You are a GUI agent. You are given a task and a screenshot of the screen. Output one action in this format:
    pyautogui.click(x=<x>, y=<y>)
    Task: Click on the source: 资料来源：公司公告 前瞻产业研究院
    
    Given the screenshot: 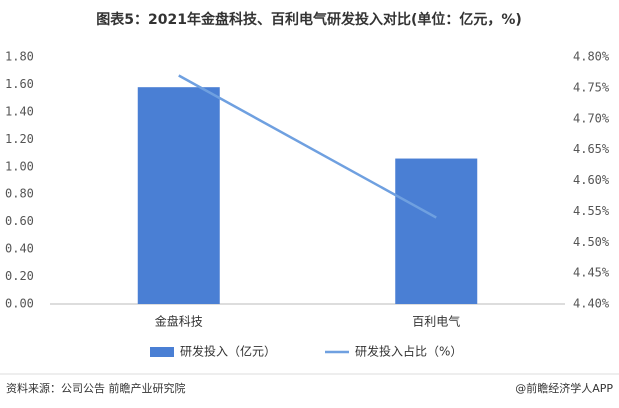 What is the action you would take?
    pyautogui.click(x=96, y=388)
    